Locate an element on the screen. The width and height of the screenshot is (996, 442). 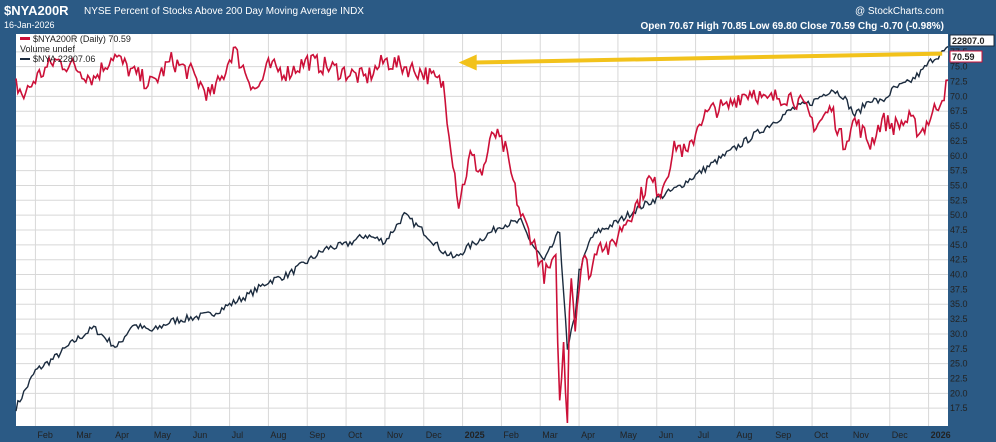
y-tick-label: 17.5 is located at coordinates (959, 408).